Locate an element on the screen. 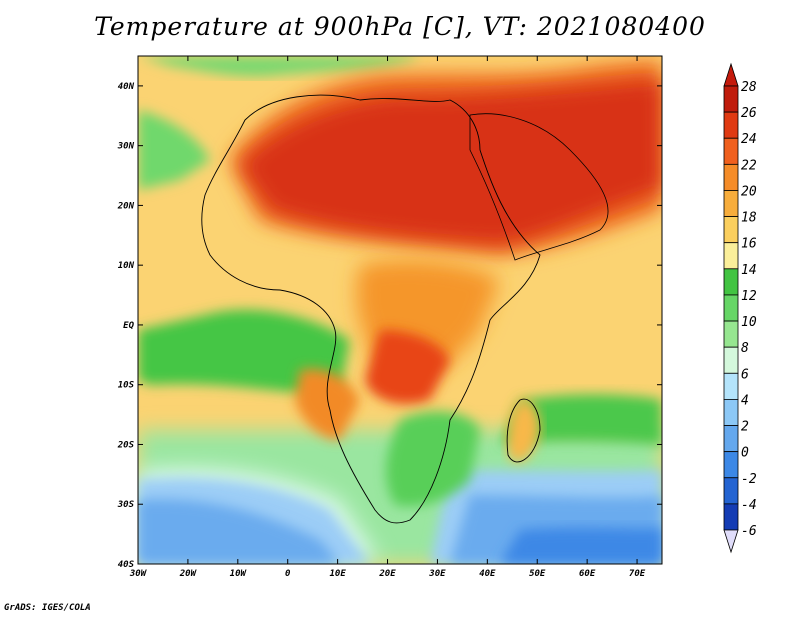 Image resolution: width=800 pixels, height=618 pixels. lon-tick-label: 30E is located at coordinates (437, 574).